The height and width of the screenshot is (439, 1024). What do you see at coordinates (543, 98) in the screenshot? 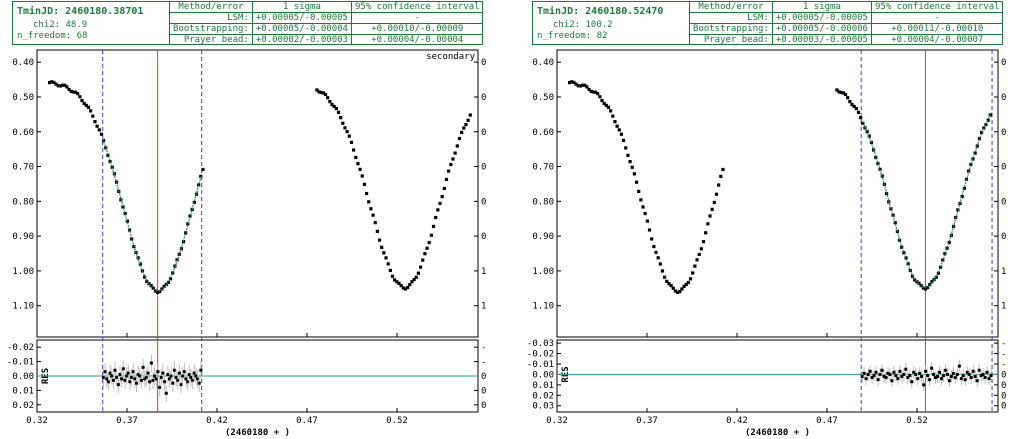
I see `y-tick-label: 0.50` at bounding box center [543, 98].